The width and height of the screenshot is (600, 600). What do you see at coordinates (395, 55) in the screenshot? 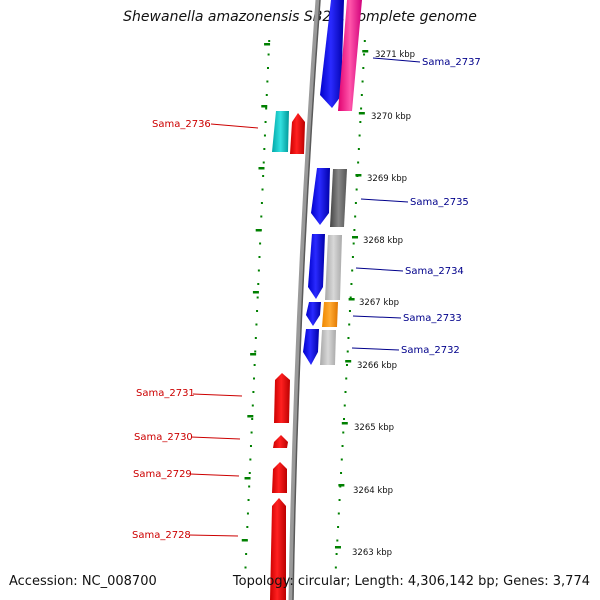
I see `kbp-tick-label: 3271 kbp` at bounding box center [395, 55].